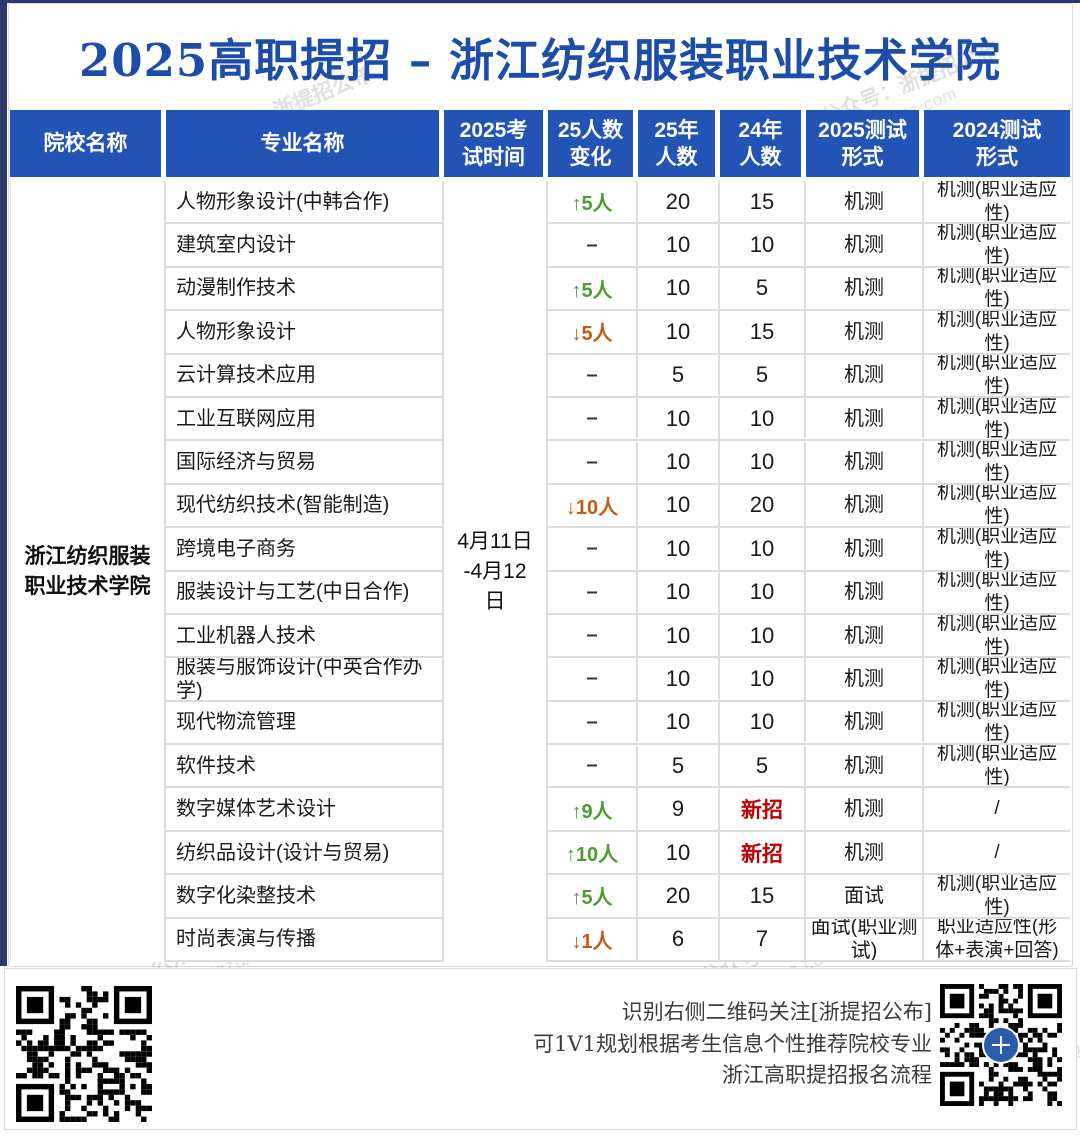  Describe the element at coordinates (305, 506) in the screenshot. I see `cell-major: 现代纺织技术(智能制造)` at that location.